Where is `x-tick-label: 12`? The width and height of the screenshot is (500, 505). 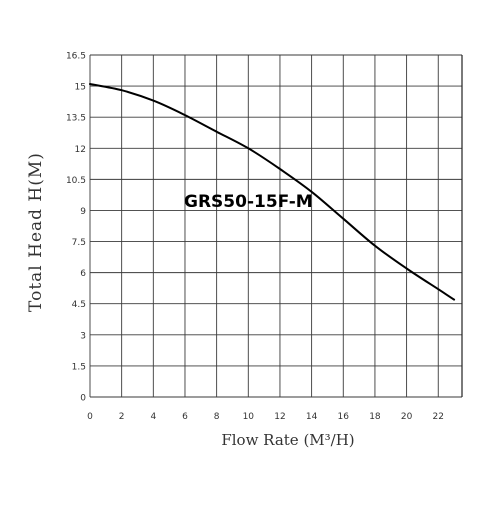
x-tick-label: 12 is located at coordinates (279, 417).